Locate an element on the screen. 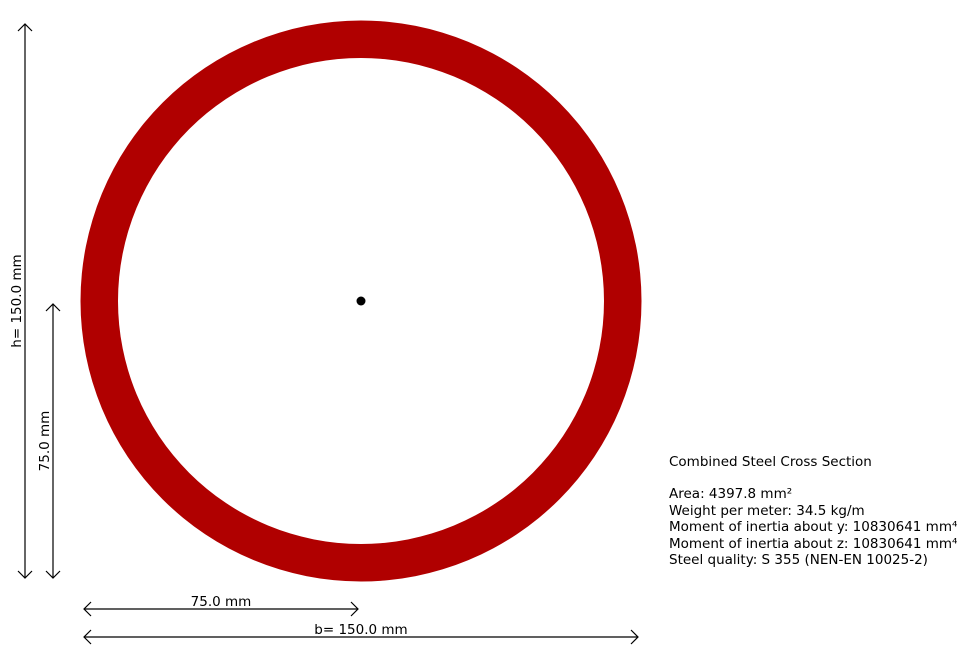 The height and width of the screenshot is (650, 976). inertia-y-value: Moment of inertia about y: 10830641 mm⁴ is located at coordinates (813, 527).